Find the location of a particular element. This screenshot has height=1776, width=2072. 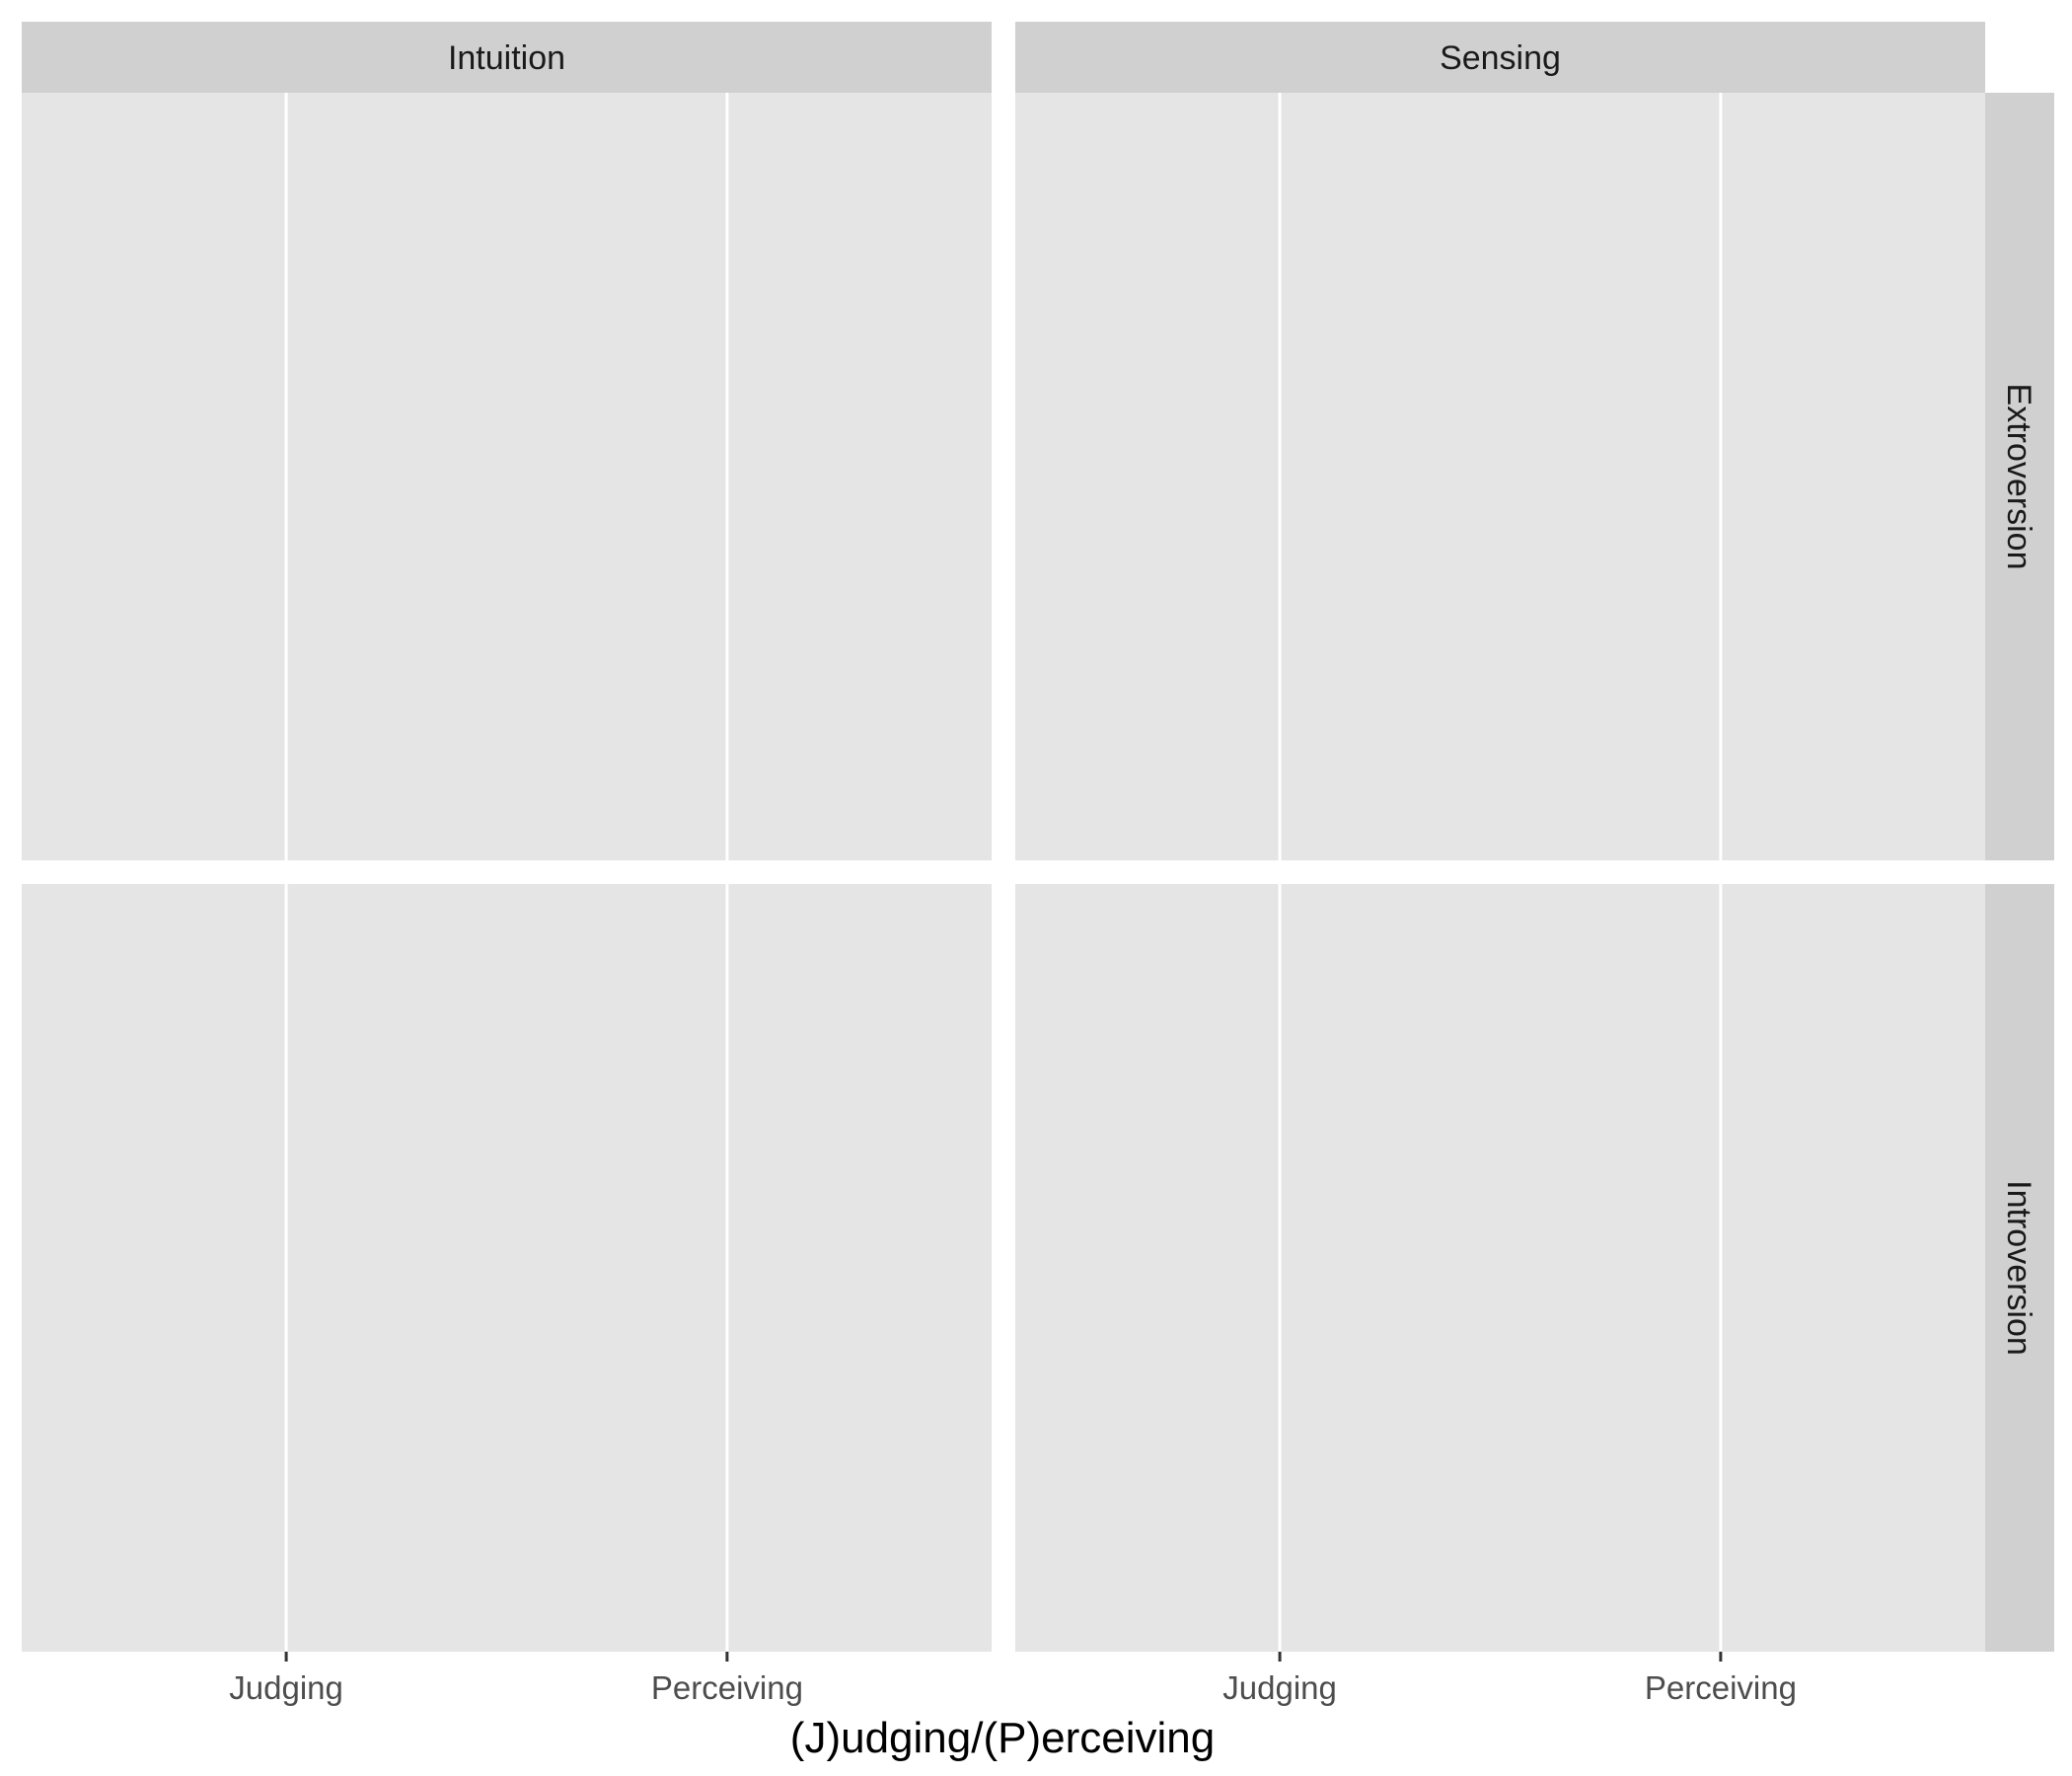

strip-label-extroversion: Extroversion is located at coordinates (2018, 477).